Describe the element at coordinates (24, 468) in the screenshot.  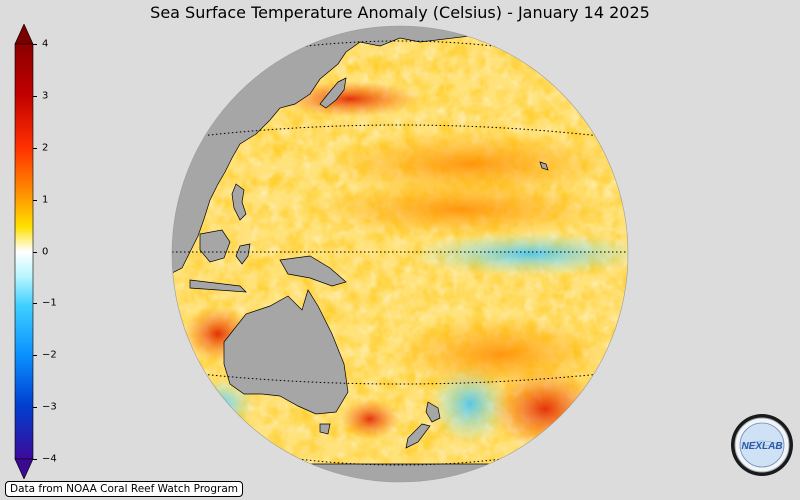
I see `colorbar-bottom-arrow` at that location.